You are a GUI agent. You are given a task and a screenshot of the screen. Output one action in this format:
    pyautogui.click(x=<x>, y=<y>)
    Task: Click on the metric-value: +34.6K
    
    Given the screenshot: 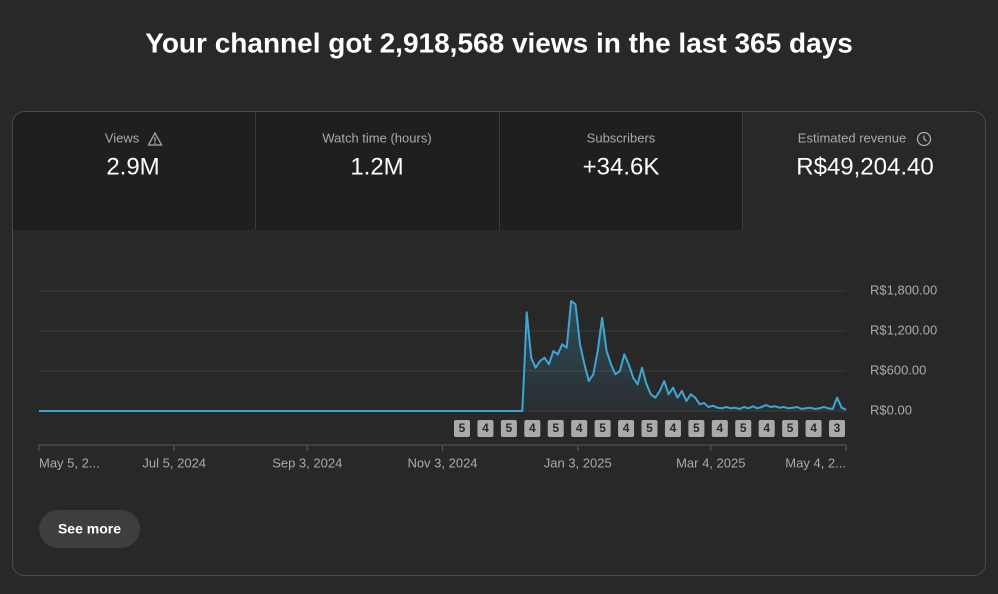 What is the action you would take?
    pyautogui.click(x=621, y=166)
    